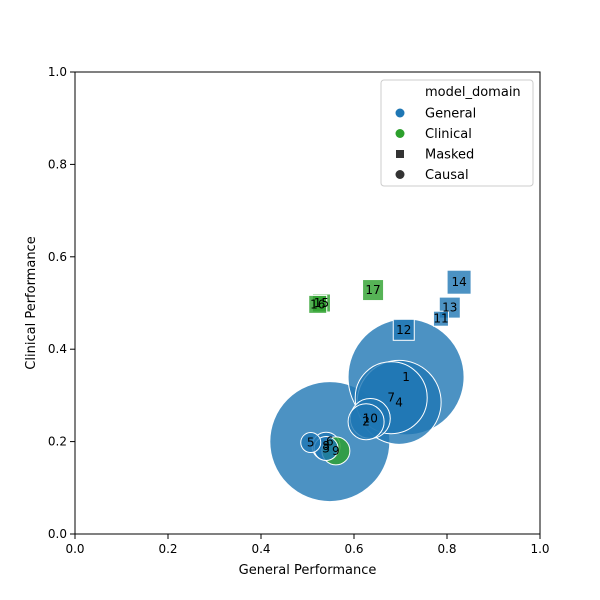 This screenshot has height=600, width=600. What do you see at coordinates (400, 174) in the screenshot?
I see `legend-marker-causal` at bounding box center [400, 174].